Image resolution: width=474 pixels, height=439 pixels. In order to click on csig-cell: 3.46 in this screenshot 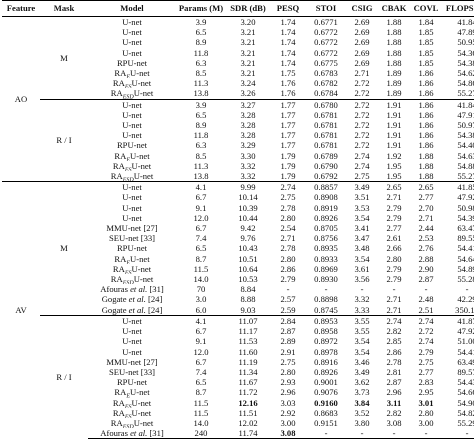, I will do `click(362, 361)`.